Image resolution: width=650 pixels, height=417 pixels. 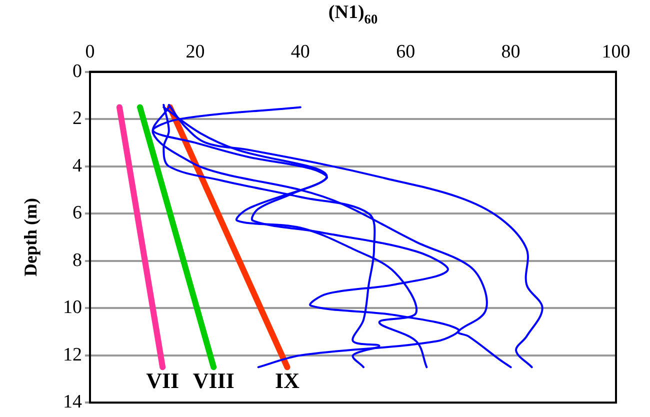 I want to click on x-tick-label: 100, so click(x=616, y=51).